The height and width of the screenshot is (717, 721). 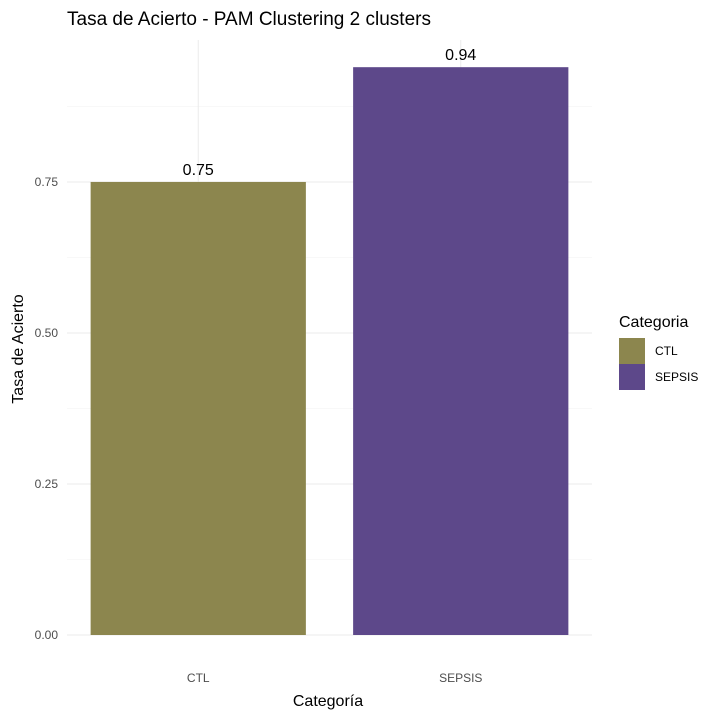 I want to click on y-axis-ticks: 0.00 0.25 0.50 0.75, so click(x=47, y=408).